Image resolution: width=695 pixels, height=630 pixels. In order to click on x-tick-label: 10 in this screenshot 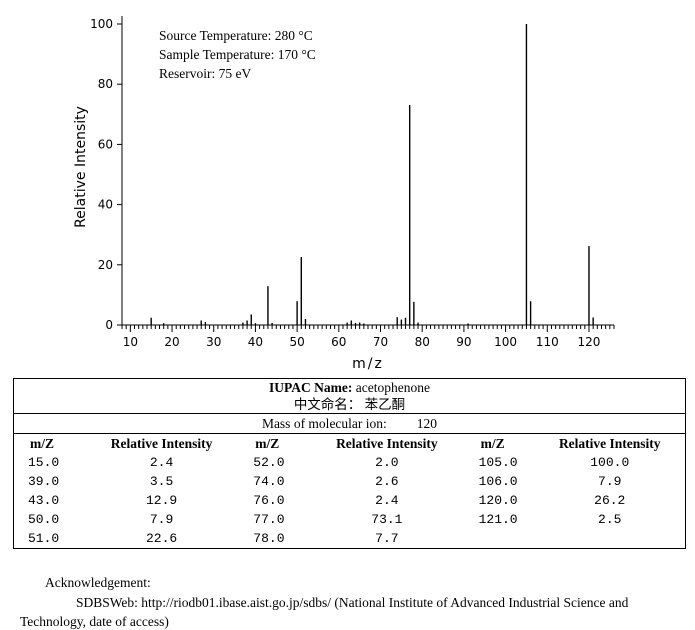, I will do `click(130, 342)`.